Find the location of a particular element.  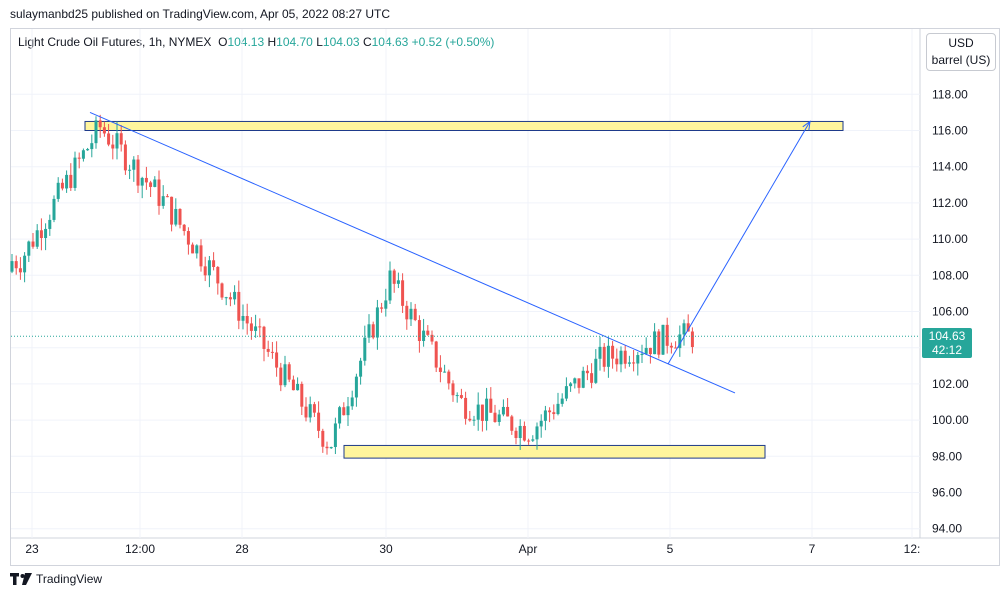

last-price-tag: 104.63 42:12 is located at coordinates (947, 343).